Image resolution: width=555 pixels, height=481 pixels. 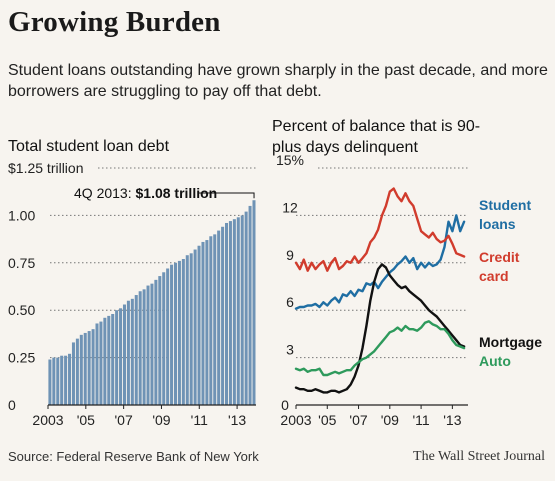 I want to click on series-line-mortgage, so click(x=380, y=328).